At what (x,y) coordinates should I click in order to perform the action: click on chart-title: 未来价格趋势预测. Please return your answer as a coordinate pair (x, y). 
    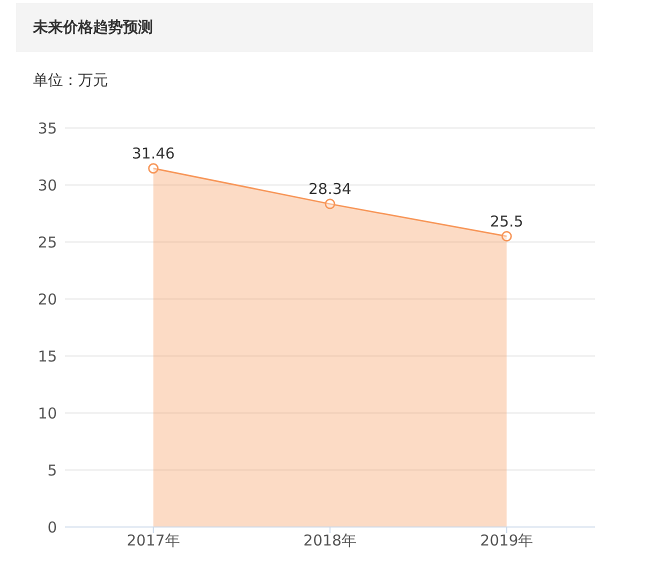
    Looking at the image, I should click on (304, 27).